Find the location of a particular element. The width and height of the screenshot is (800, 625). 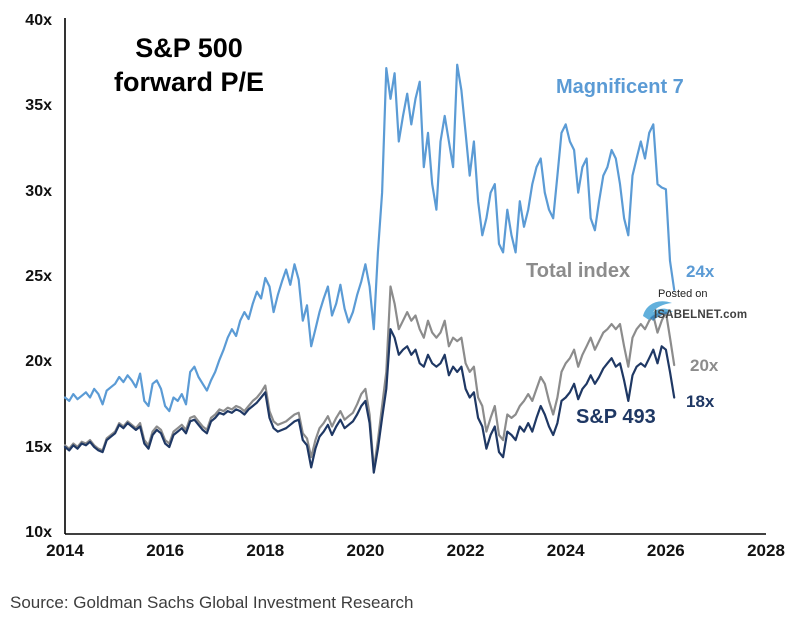

sp493-label: S&P 493 is located at coordinates (616, 417).